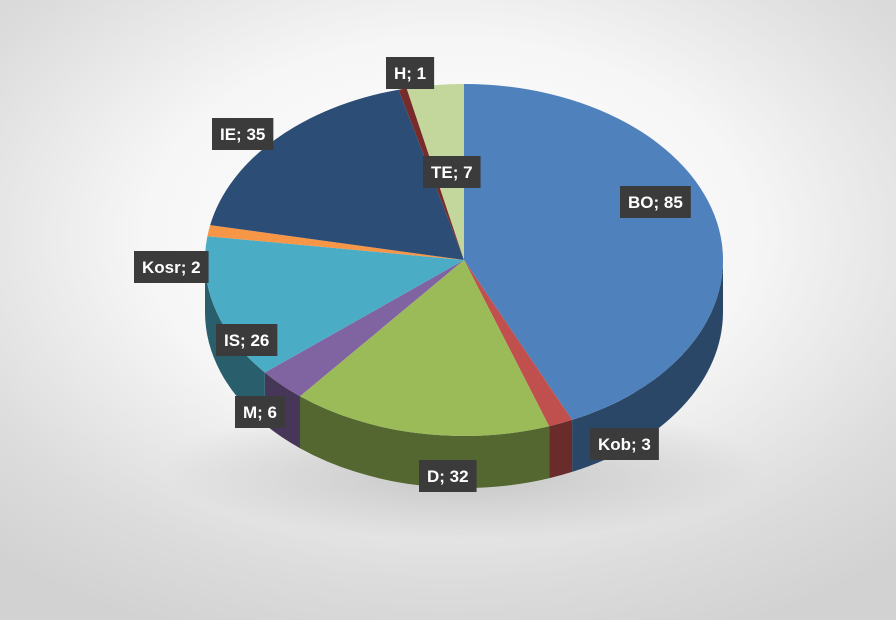 The height and width of the screenshot is (620, 896). I want to click on data-label-kosr: Kosr; 2, so click(171, 267).